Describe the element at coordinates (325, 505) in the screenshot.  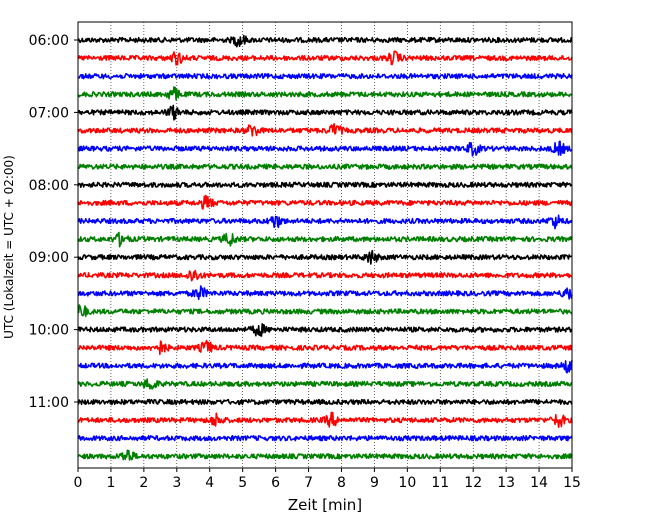
I see `x-axis-label: Zeit [min]` at that location.